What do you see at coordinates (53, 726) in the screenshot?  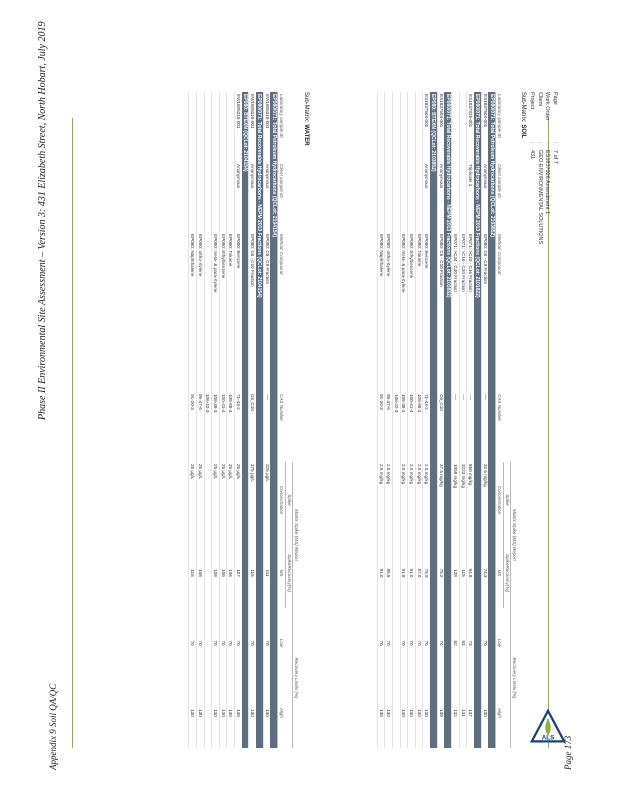 I see `appendix-label: Appendix 9 Soil QA/QC` at bounding box center [53, 726].